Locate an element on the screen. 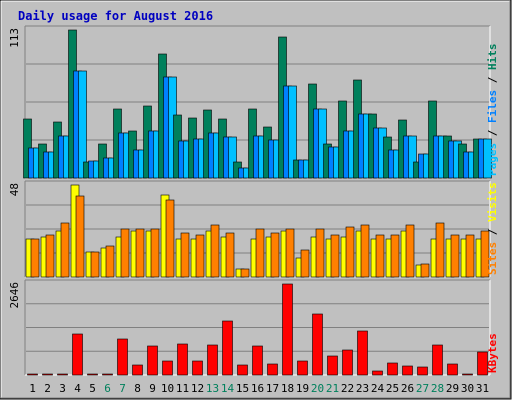 This screenshot has height=400, width=512. x-tick-label: 19 is located at coordinates (302, 388).